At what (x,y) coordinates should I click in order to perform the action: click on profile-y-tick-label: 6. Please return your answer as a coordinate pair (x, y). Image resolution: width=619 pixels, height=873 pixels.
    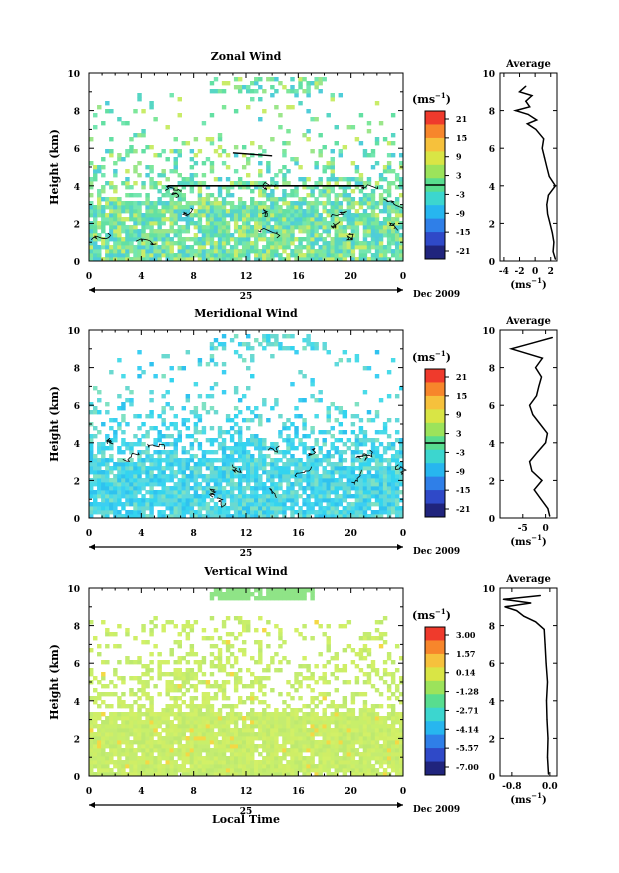
    Looking at the image, I should click on (492, 407).